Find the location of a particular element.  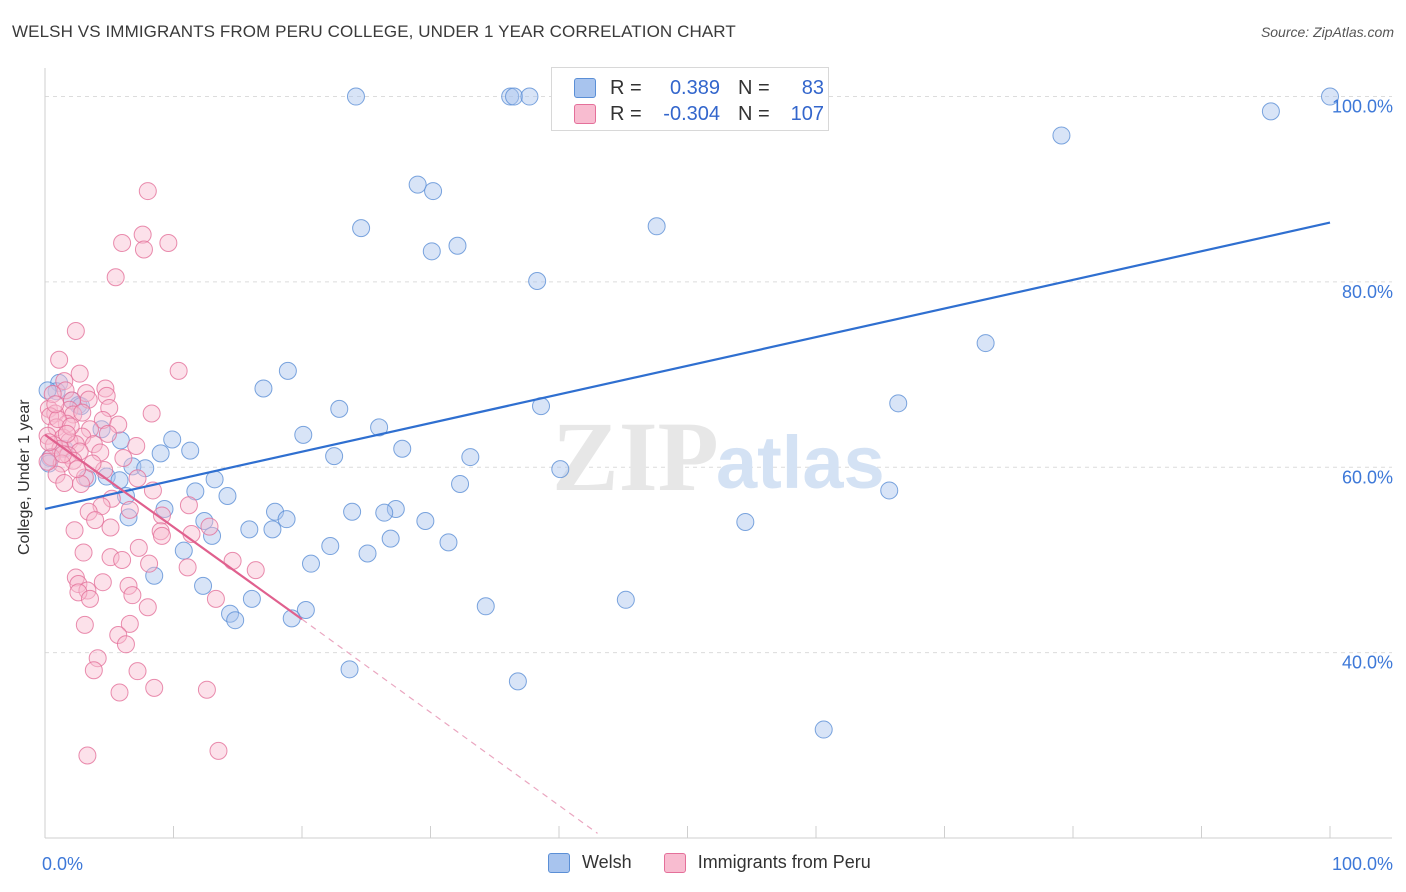

y-tick-label: 60.0% is located at coordinates (1367, 477).